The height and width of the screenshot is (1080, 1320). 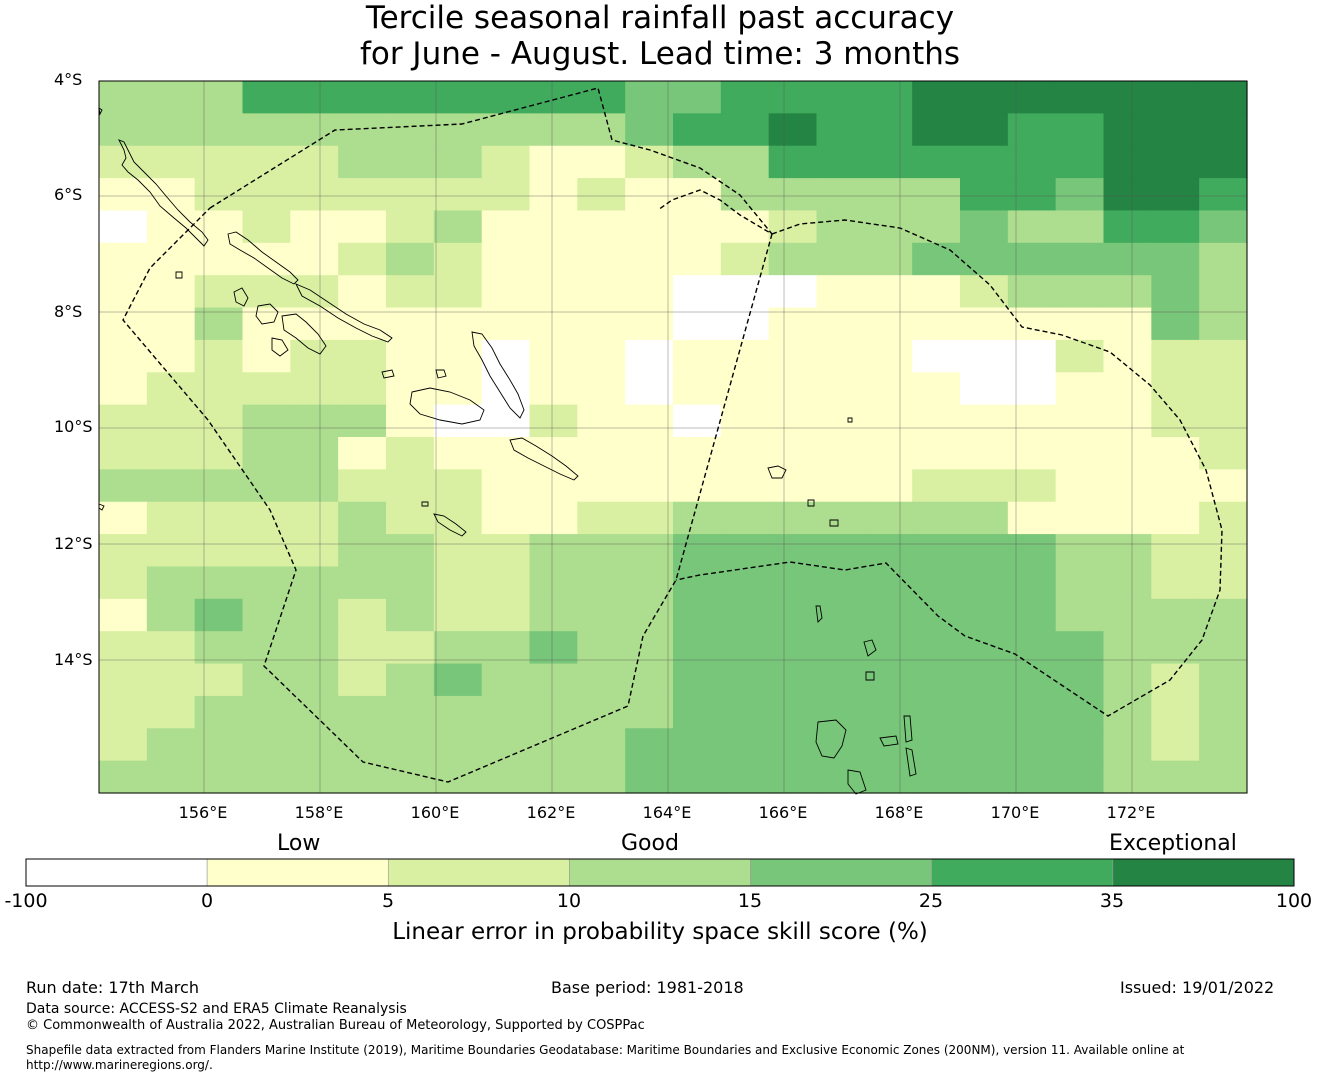 What do you see at coordinates (1112, 901) in the screenshot?
I see `colorbar-tick: 35` at bounding box center [1112, 901].